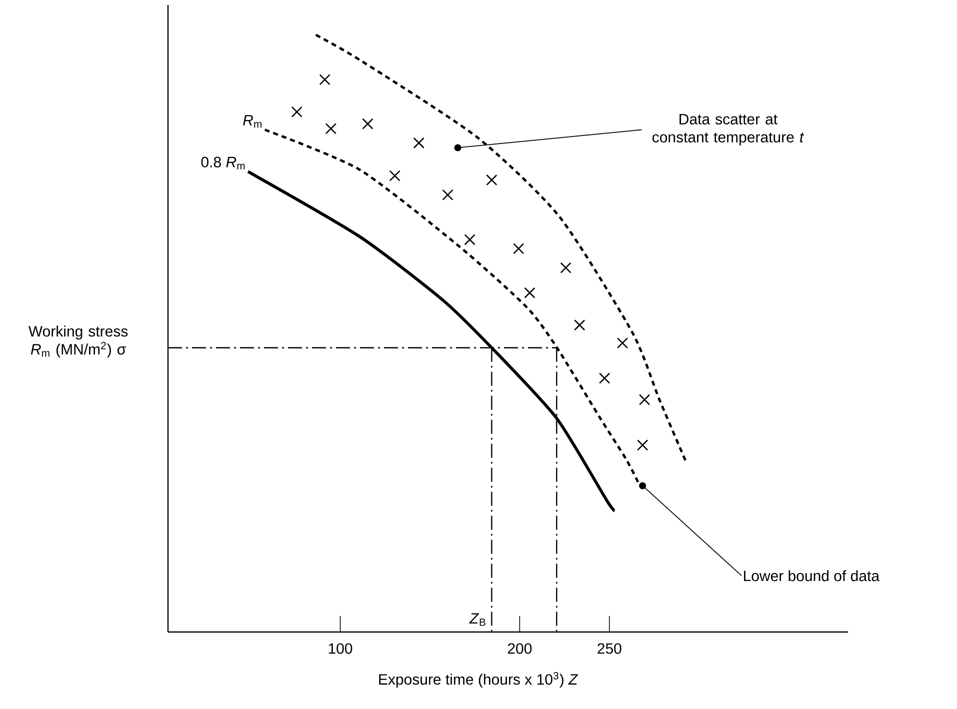 The width and height of the screenshot is (957, 709). I want to click on series-label: 0.8 R$_{m}$, so click(223, 163).